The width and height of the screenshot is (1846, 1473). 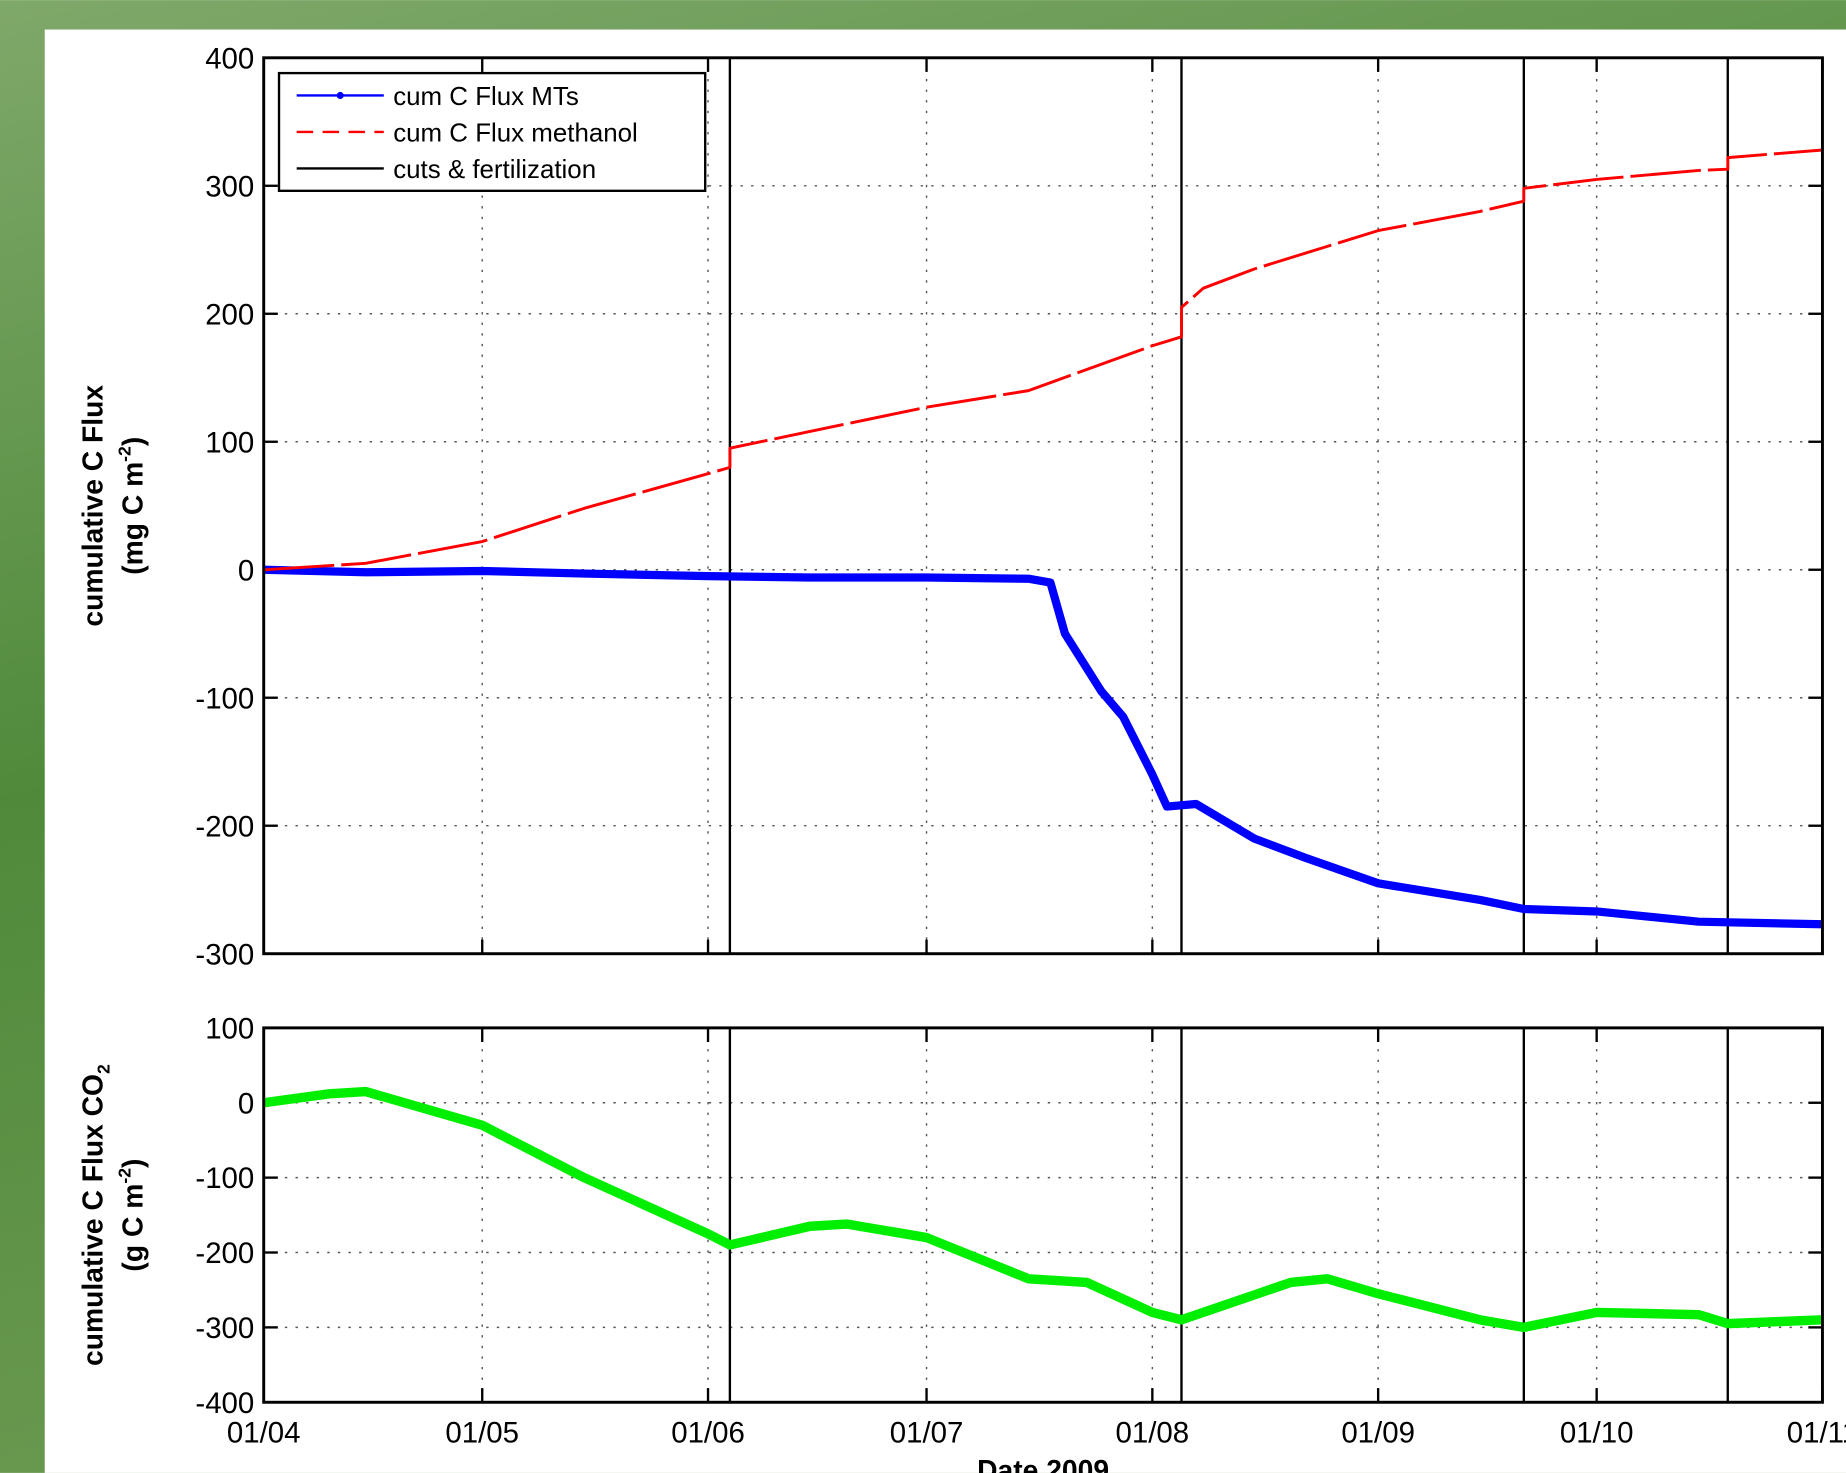 What do you see at coordinates (229, 58) in the screenshot?
I see `y-tick-label: 400` at bounding box center [229, 58].